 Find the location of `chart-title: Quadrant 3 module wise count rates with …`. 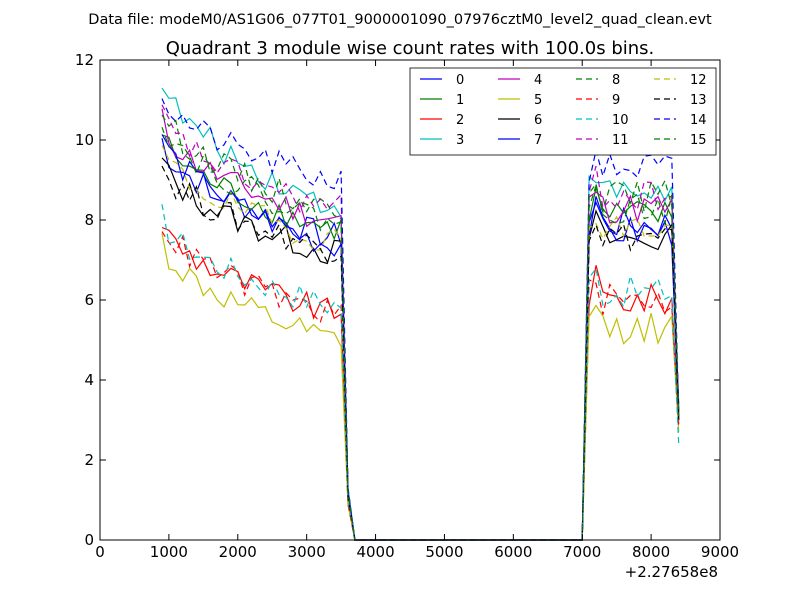

chart-title: Quadrant 3 module wise count rates with … is located at coordinates (410, 48).